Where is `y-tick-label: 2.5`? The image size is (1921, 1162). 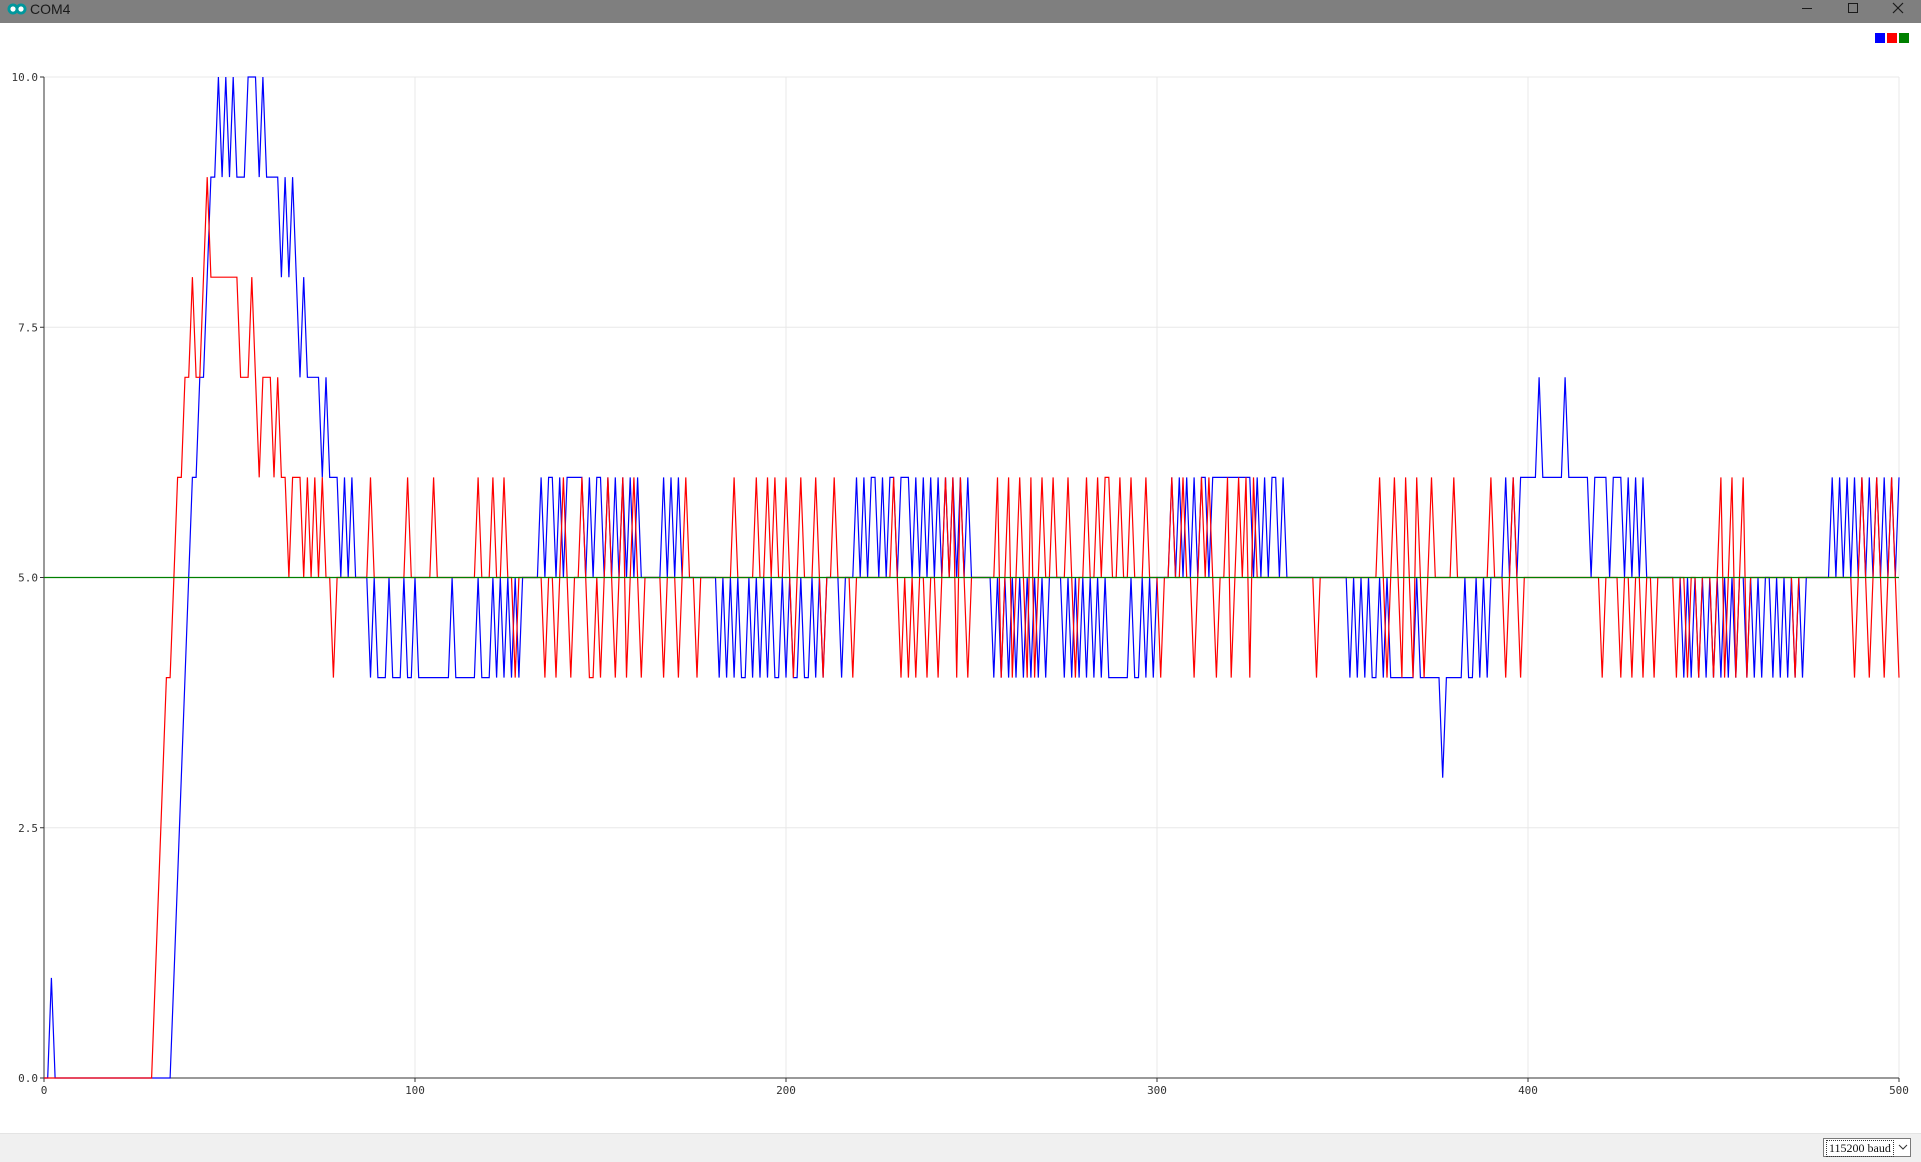 y-tick-label: 2.5 is located at coordinates (28, 828).